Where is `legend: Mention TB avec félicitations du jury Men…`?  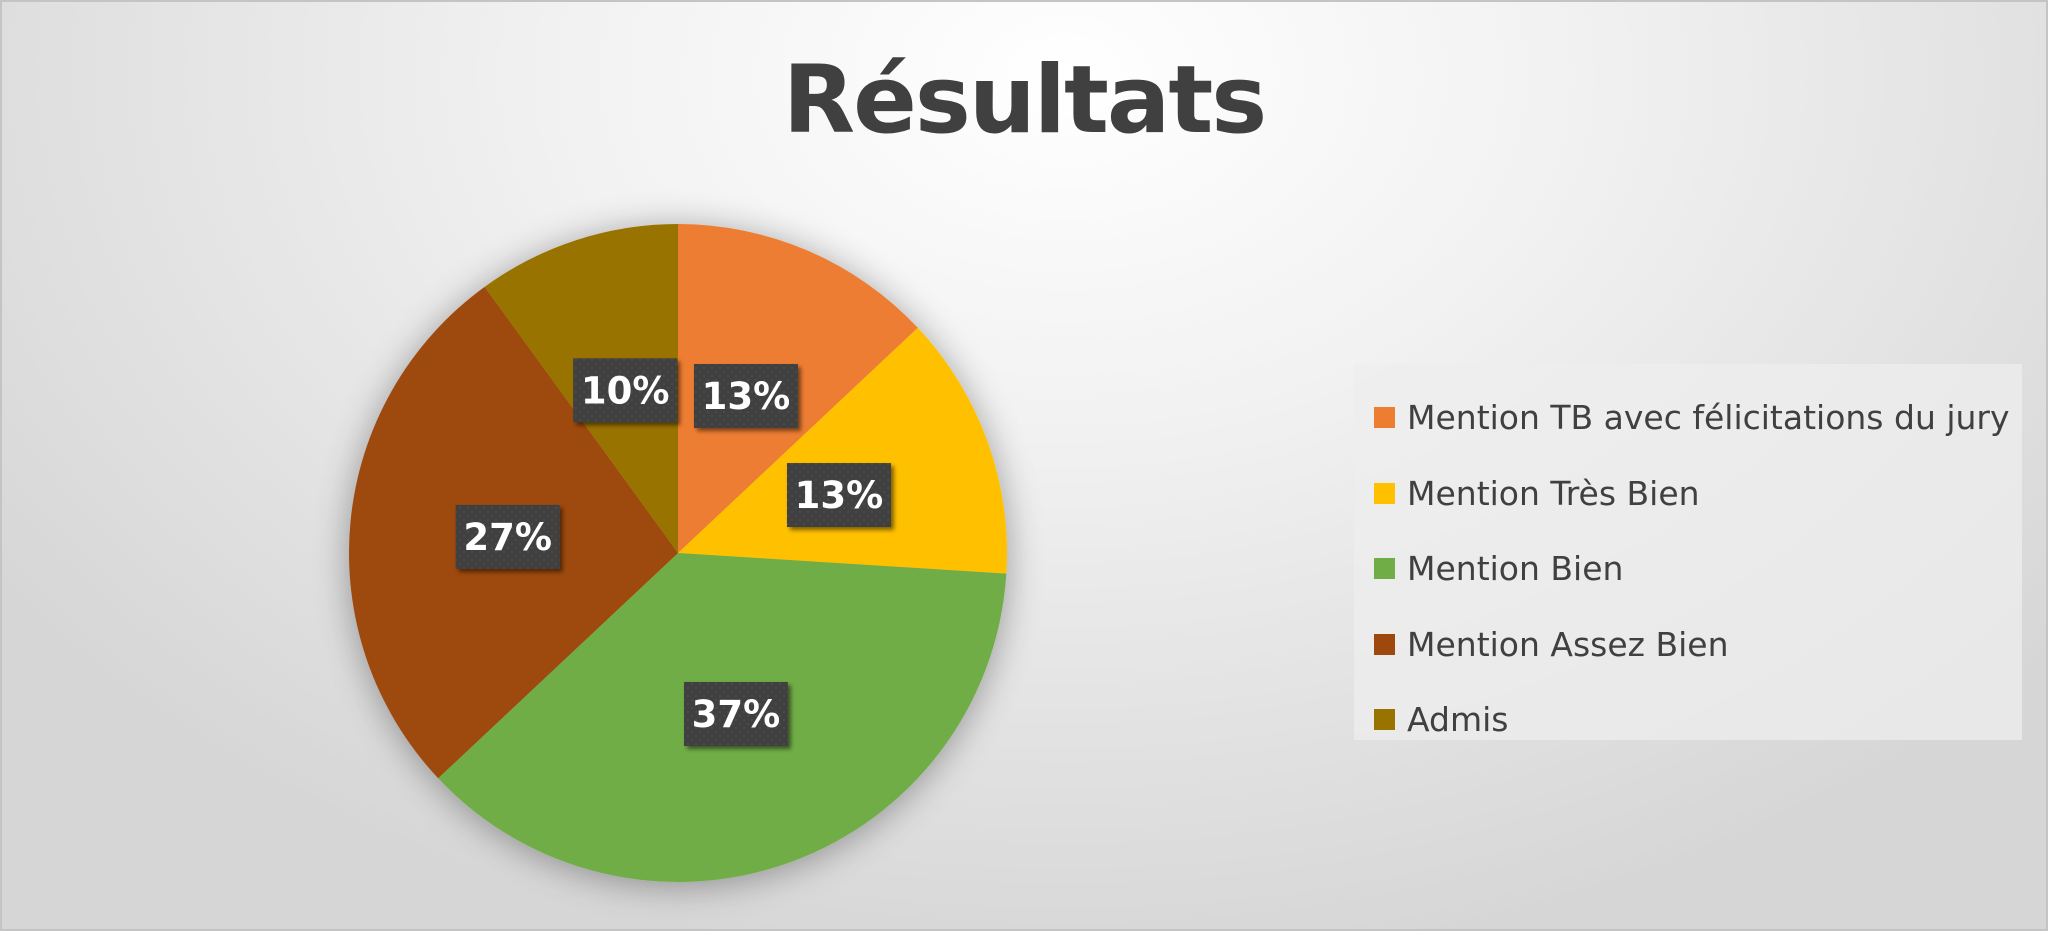
legend: Mention TB avec félicitations du jury Men… is located at coordinates (1688, 552).